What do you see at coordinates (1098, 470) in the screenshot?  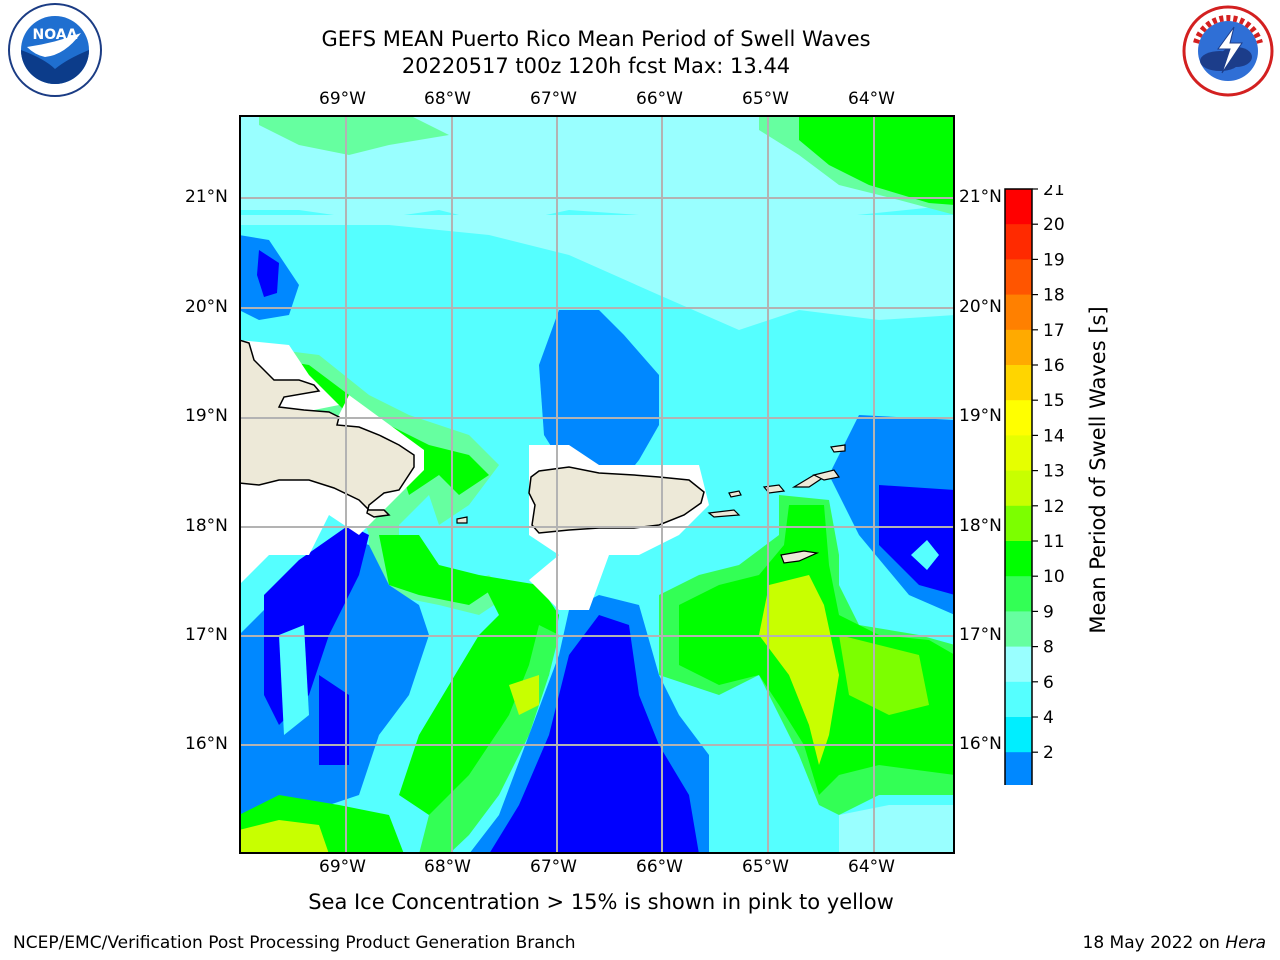 I see `colorbar-title: Mean Period of Swell Waves [s]` at bounding box center [1098, 470].